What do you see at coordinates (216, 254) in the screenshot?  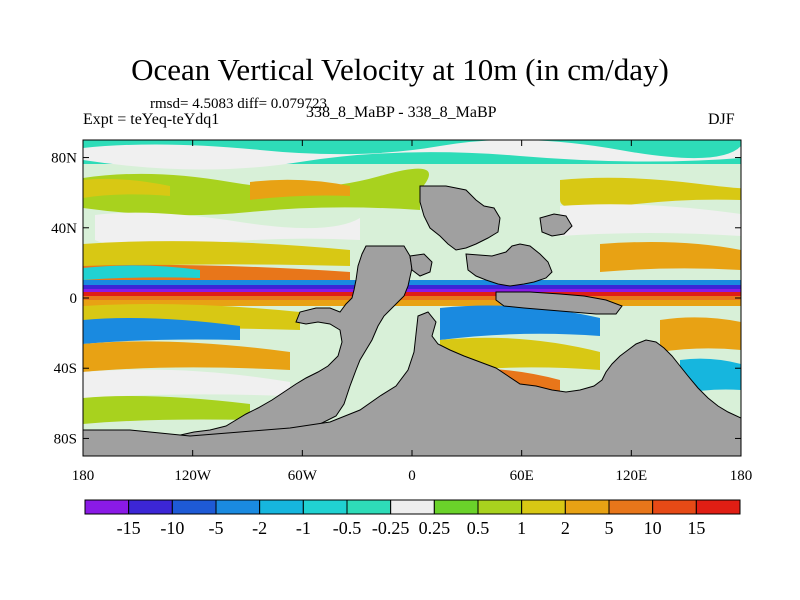 I see `north-tropic-band` at bounding box center [216, 254].